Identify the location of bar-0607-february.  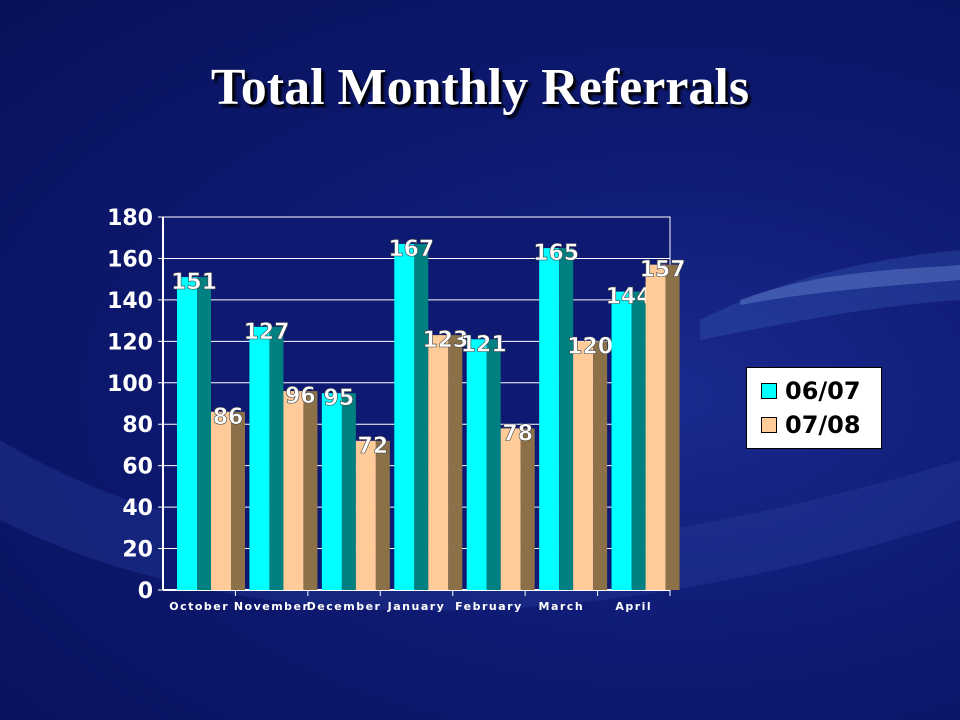
(476, 464).